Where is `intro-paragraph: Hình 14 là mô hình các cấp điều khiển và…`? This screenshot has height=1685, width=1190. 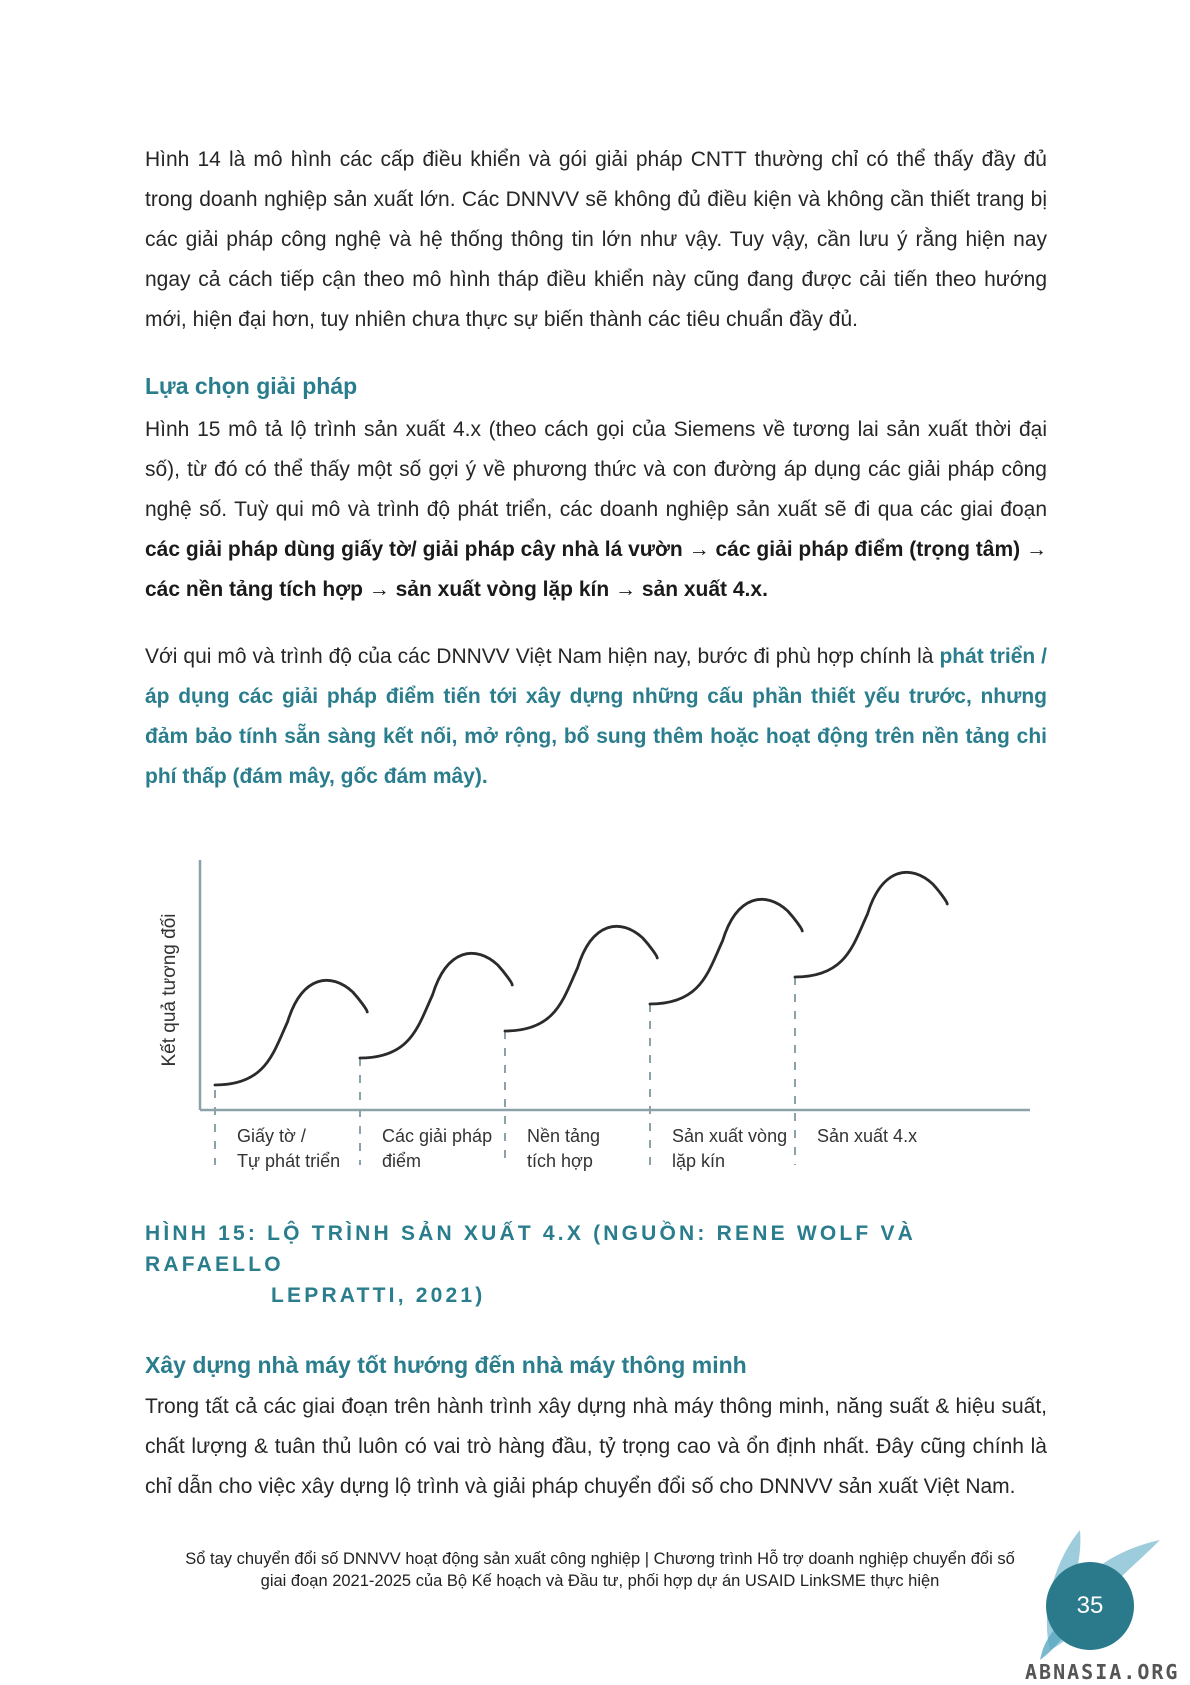 intro-paragraph: Hình 14 là mô hình các cấp điều khiển và… is located at coordinates (596, 239).